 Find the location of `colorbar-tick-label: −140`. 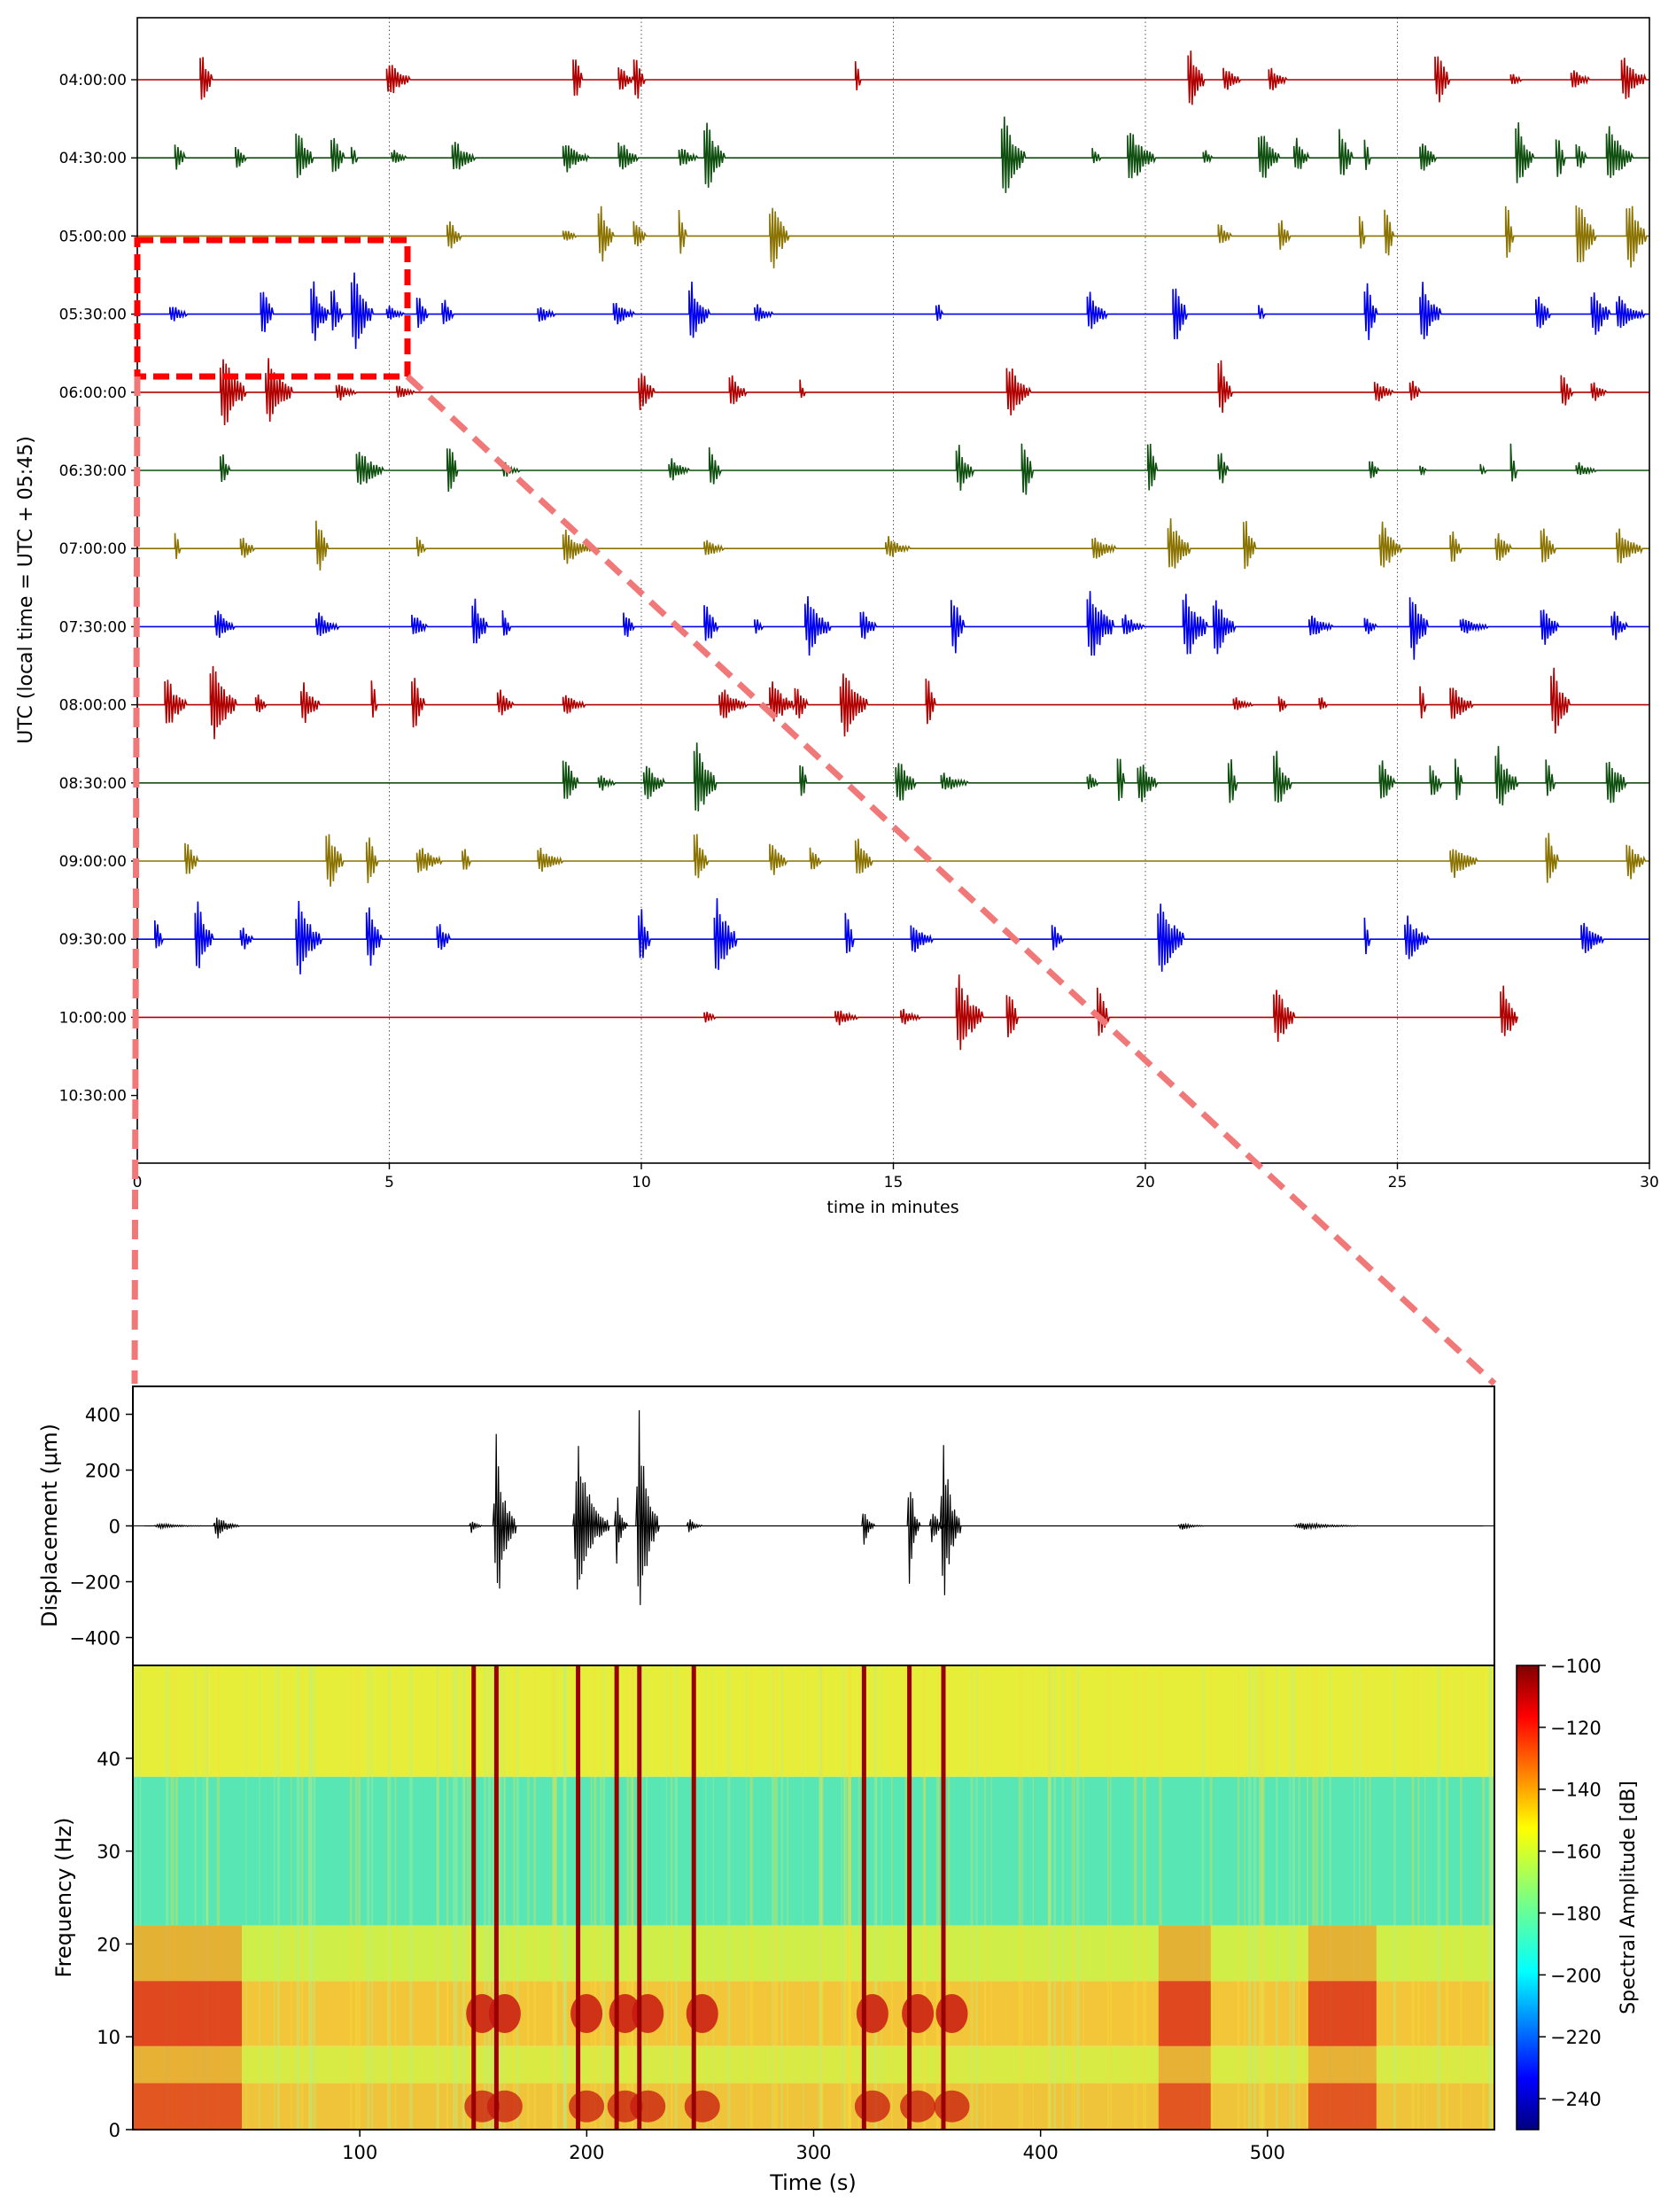

colorbar-tick-label: −140 is located at coordinates (1576, 1790).